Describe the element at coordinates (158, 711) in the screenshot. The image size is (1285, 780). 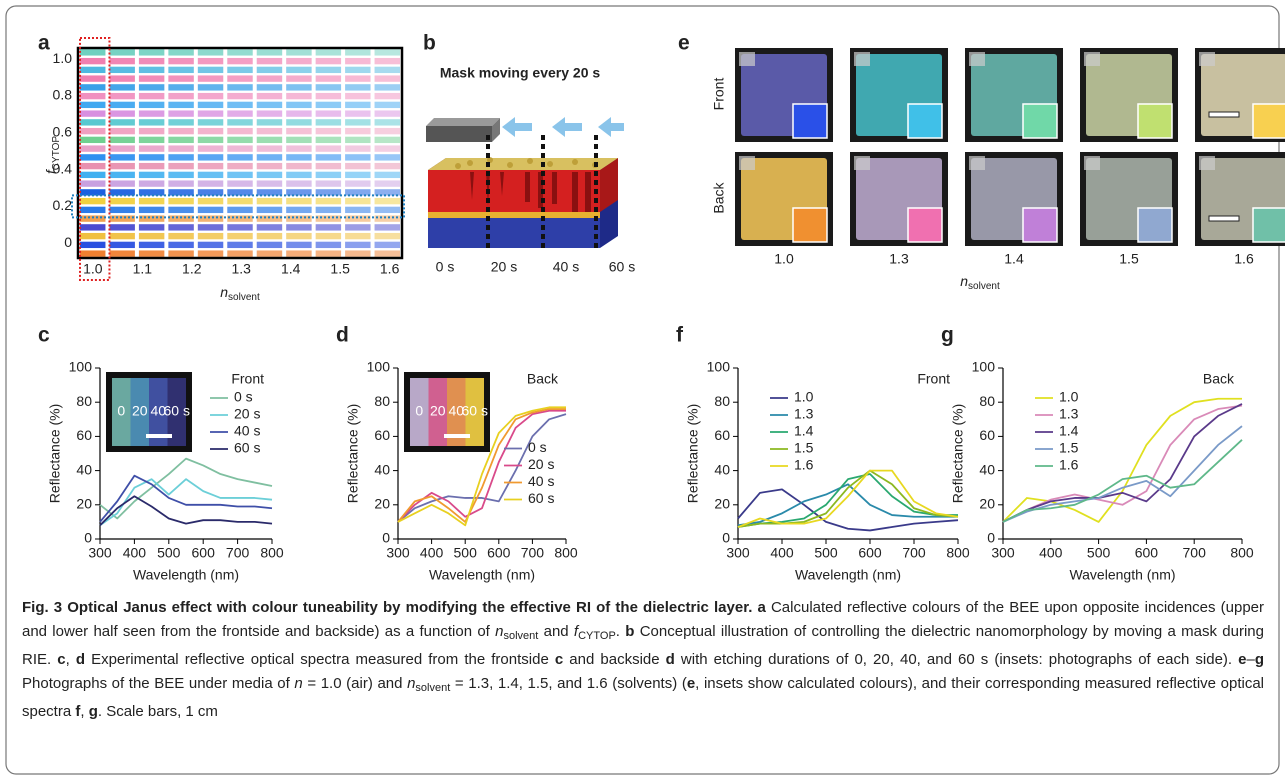
I see `caption-text: . Scale bars, 1 cm` at that location.